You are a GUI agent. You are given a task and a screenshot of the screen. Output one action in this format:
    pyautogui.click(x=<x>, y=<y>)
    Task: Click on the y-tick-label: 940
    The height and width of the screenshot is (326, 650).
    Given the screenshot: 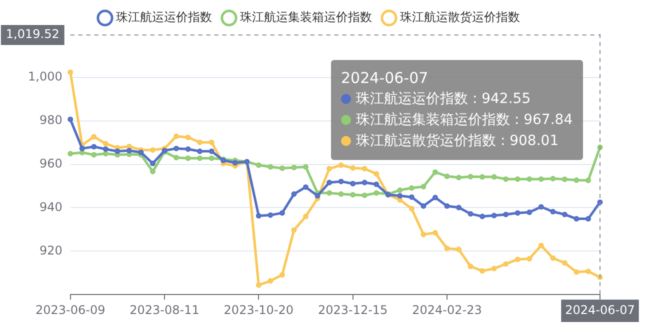 What is the action you would take?
    pyautogui.click(x=50, y=207)
    